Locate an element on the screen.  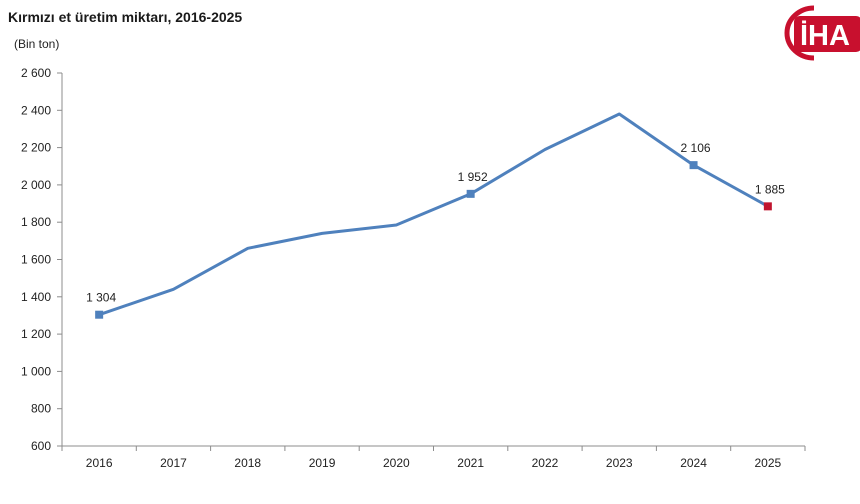
x-tick-label: 2024 is located at coordinates (693, 463).